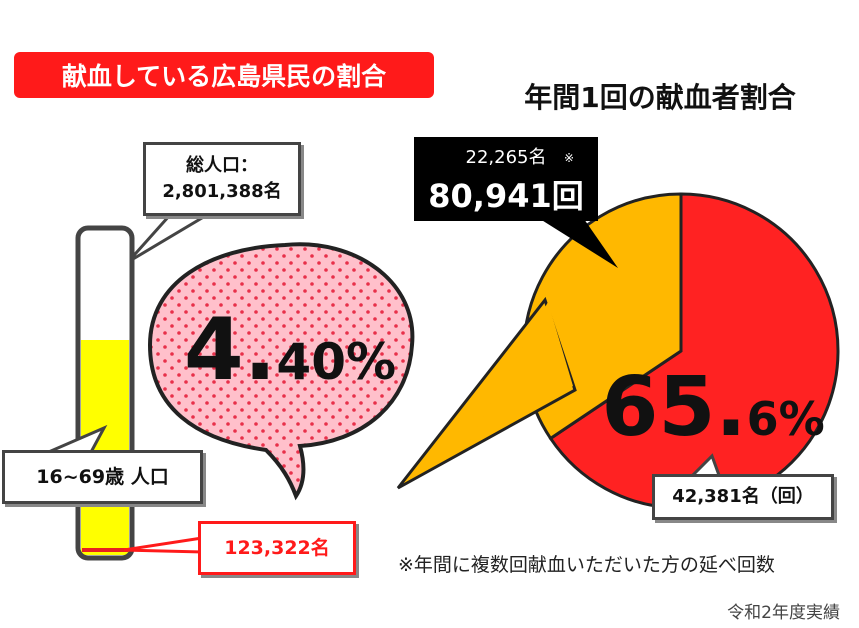  Describe the element at coordinates (336, 362) in the screenshot. I see `donor-percentage-dec: 40%` at that location.